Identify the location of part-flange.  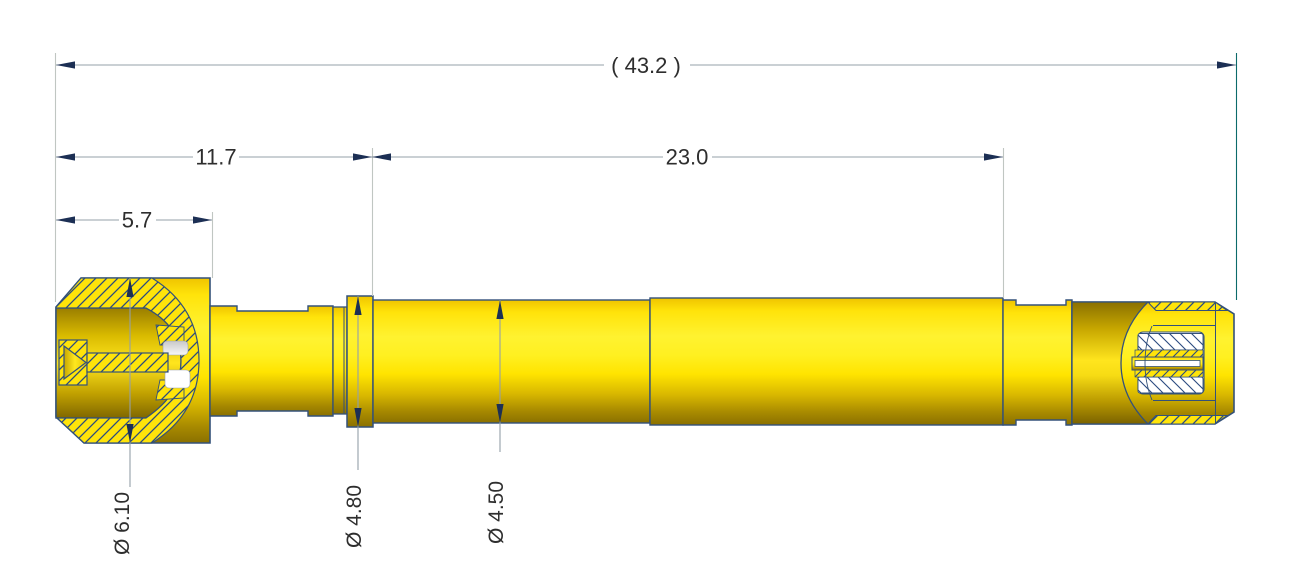
(360, 361).